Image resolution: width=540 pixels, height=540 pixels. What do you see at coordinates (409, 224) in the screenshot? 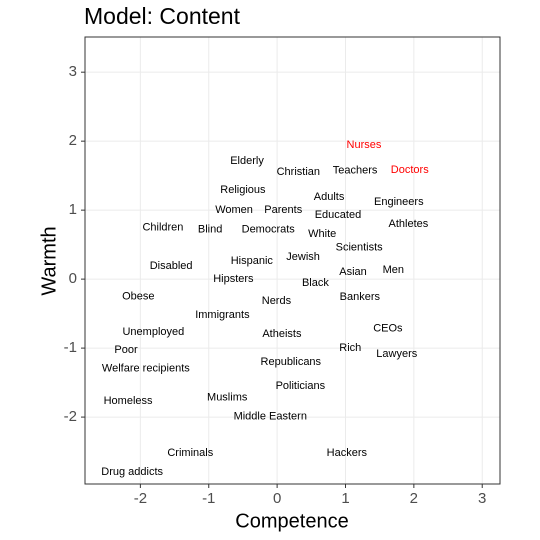
I see `point-label: Athletes` at bounding box center [409, 224].